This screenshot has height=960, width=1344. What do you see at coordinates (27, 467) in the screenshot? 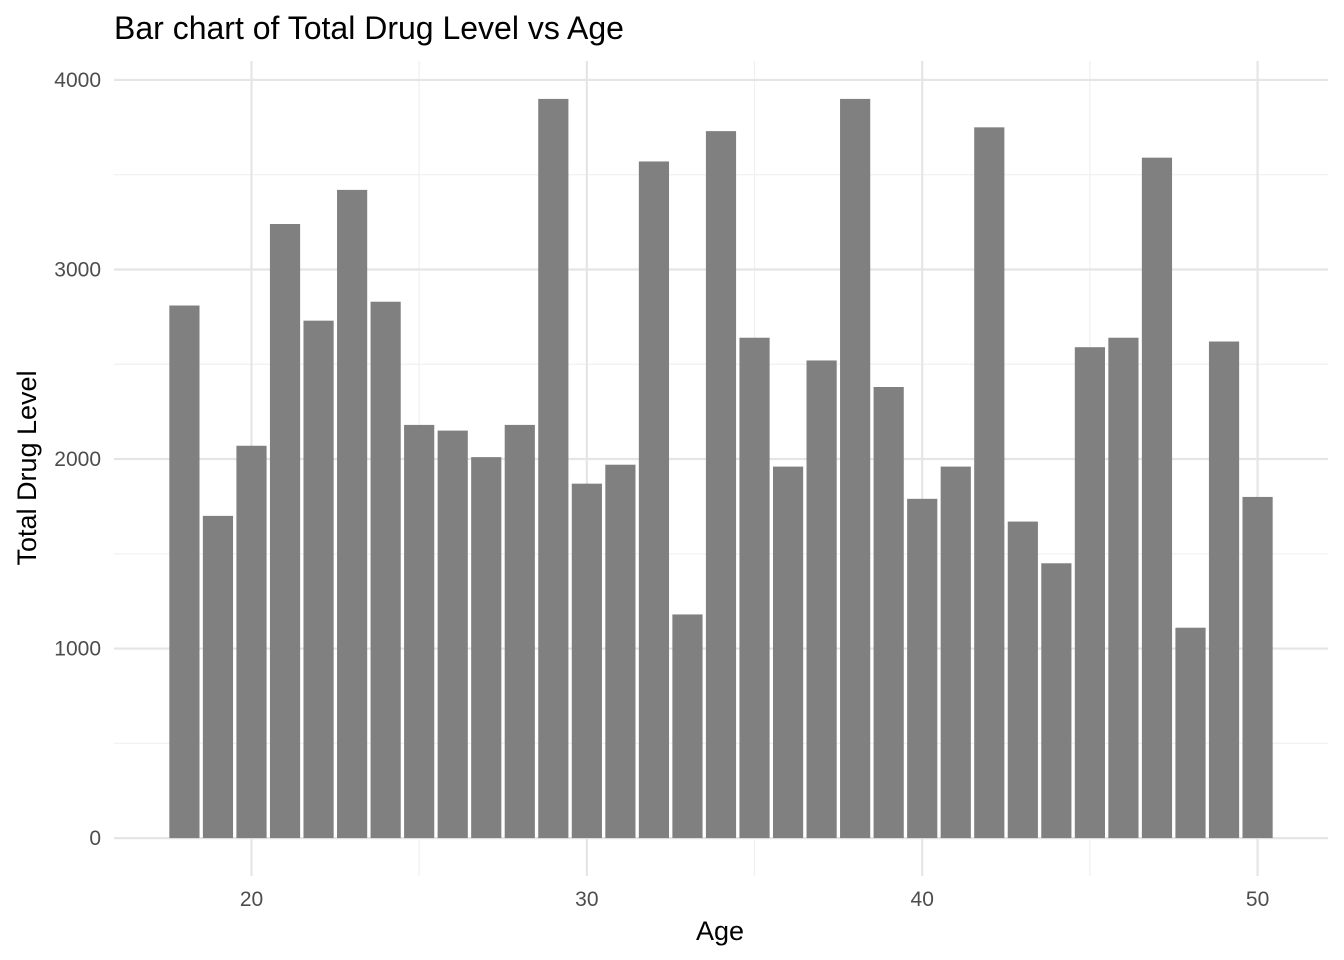
I see `y-axis-title: Total Drug Level` at bounding box center [27, 467].